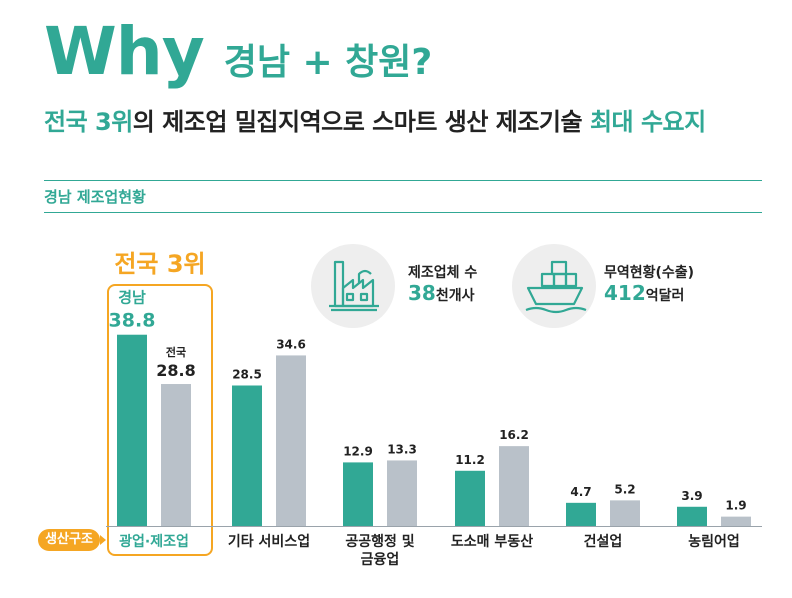 The width and height of the screenshot is (792, 598). I want to click on value-label-national-5: 1.9, so click(735, 506).